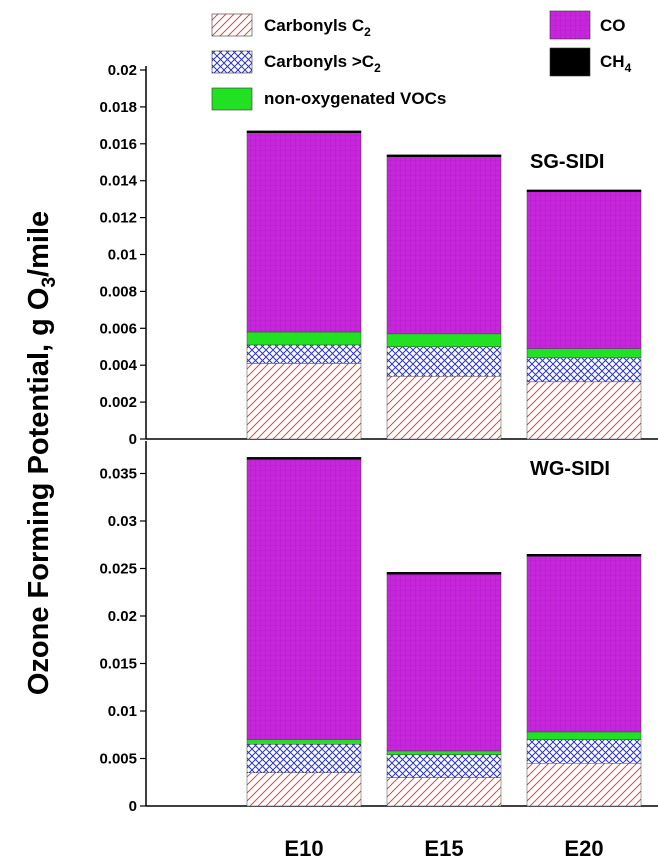 This screenshot has height=867, width=658. What do you see at coordinates (122, 521) in the screenshot?
I see `y-tick-label: 0.03` at bounding box center [122, 521].